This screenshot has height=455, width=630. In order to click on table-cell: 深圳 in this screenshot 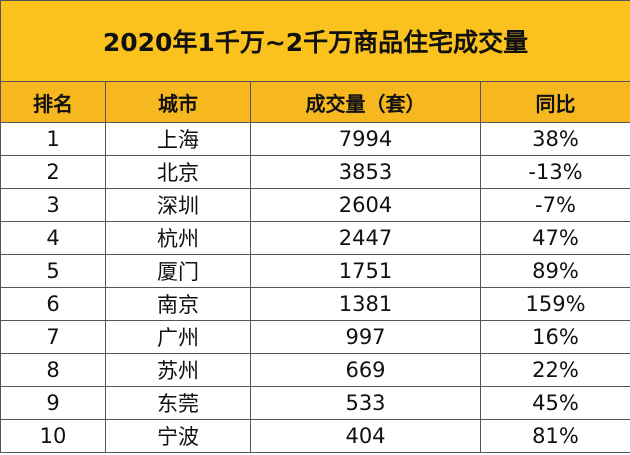, I will do `click(178, 205)`.